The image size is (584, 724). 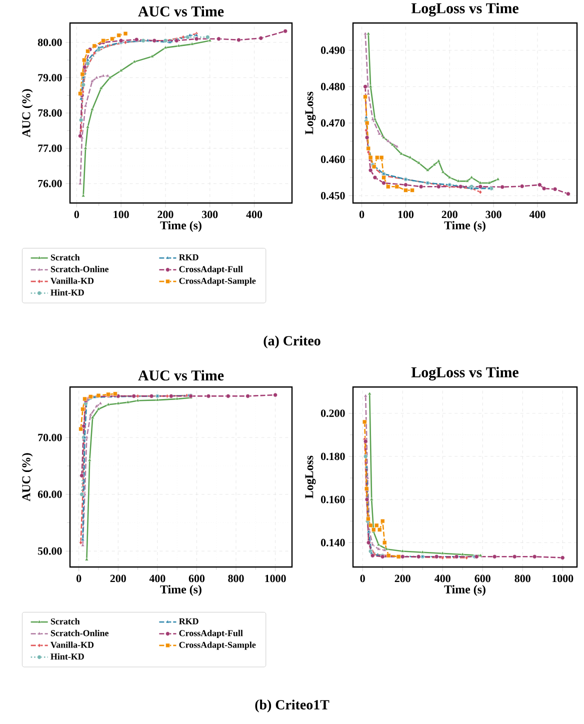 I want to click on y-tick-label: 0.140, so click(x=332, y=542).